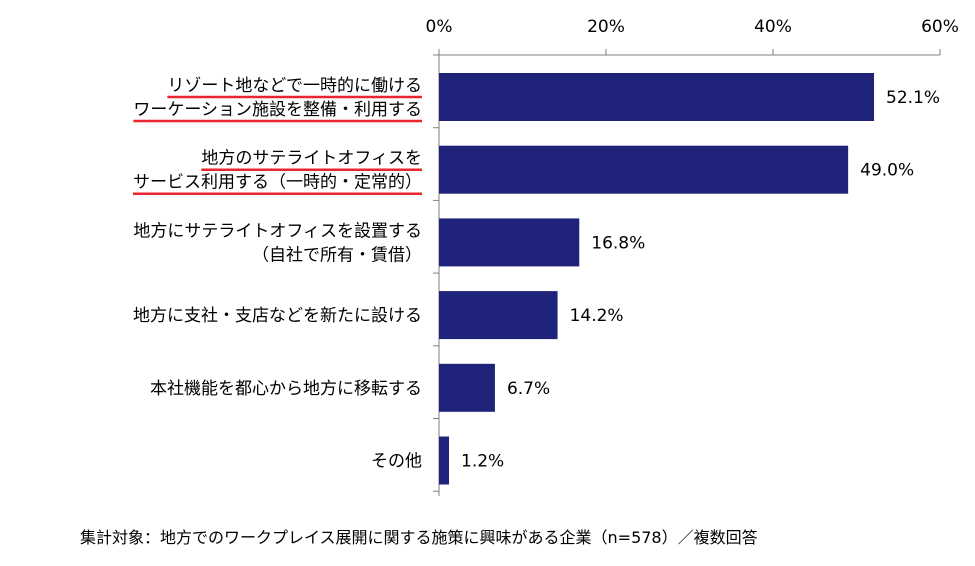 This screenshot has width=975, height=566. I want to click on x-tick-label: 60%, so click(940, 27).